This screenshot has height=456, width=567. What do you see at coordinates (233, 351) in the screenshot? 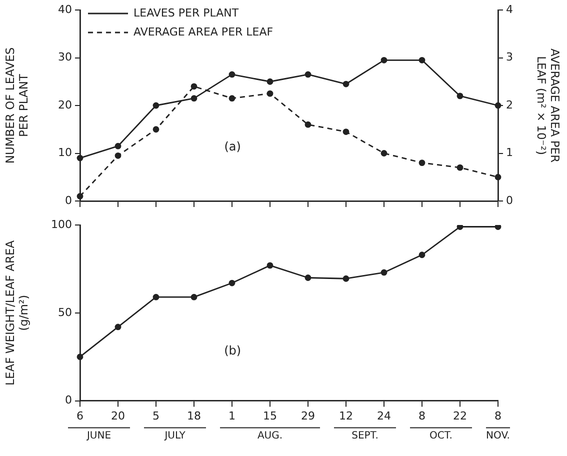
I see `annotation: (b)` at bounding box center [233, 351].